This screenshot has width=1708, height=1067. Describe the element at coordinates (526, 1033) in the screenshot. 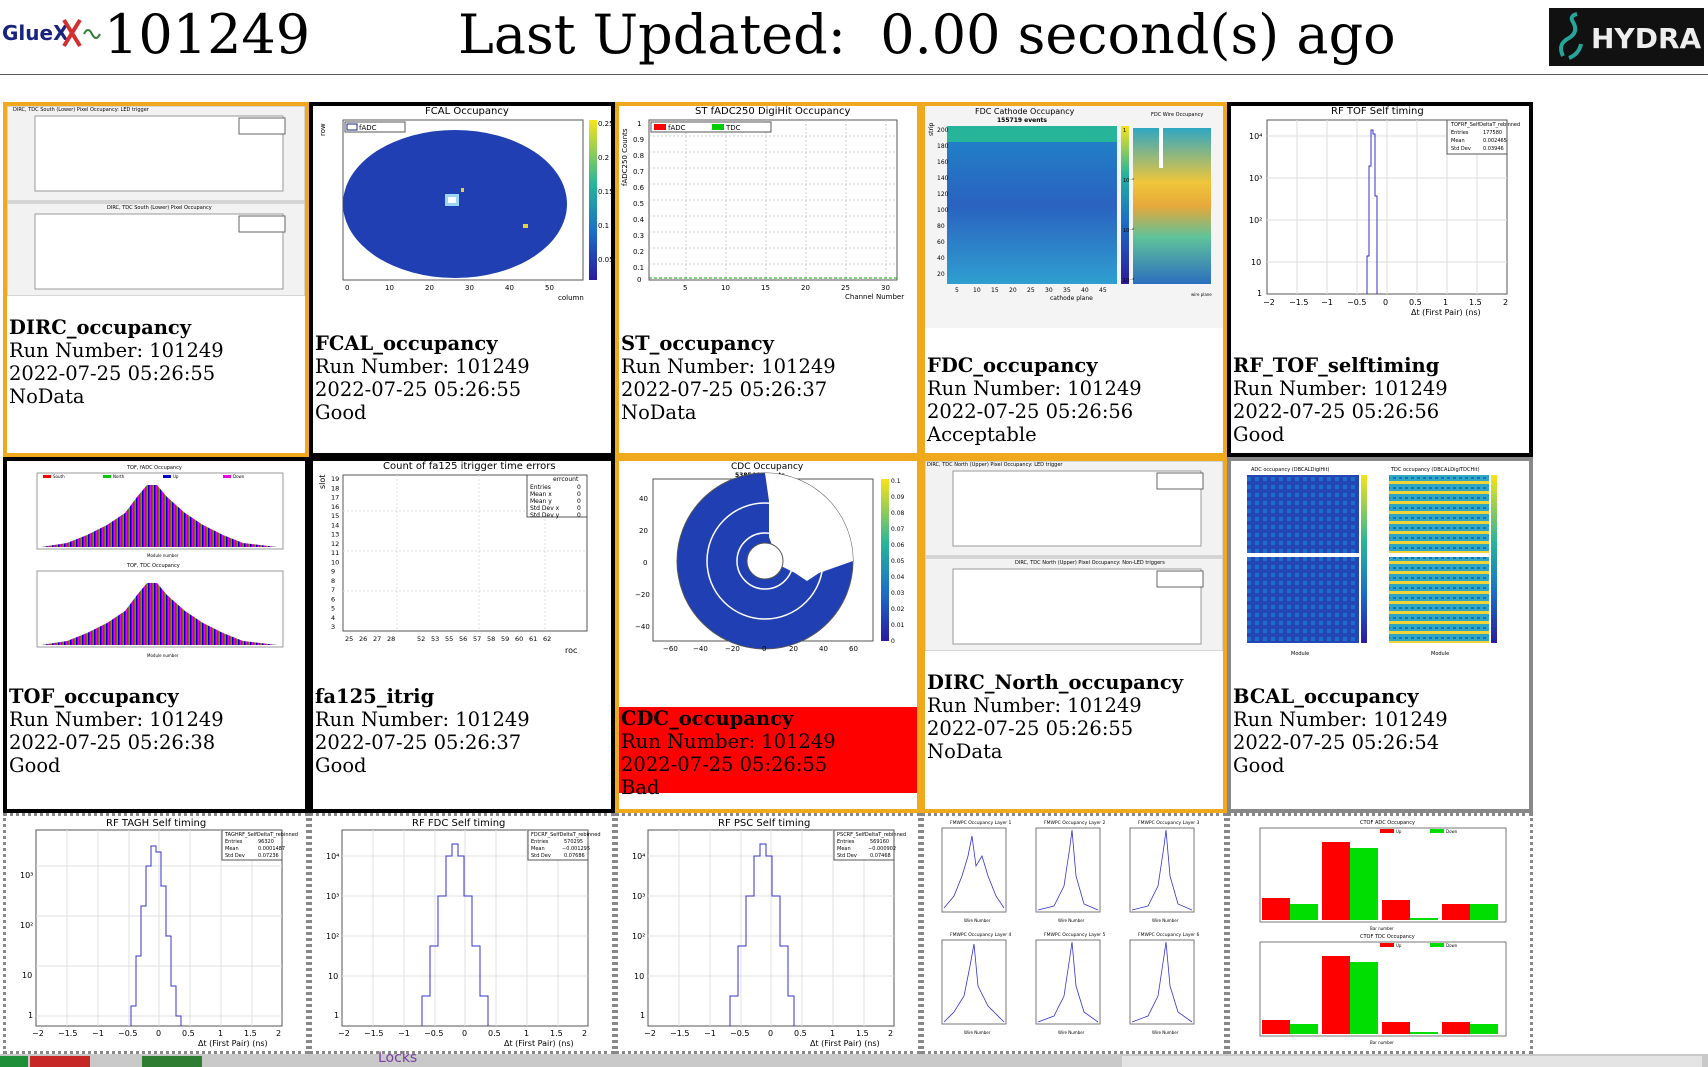

I see `rf-fdc-x-tick: 1` at that location.